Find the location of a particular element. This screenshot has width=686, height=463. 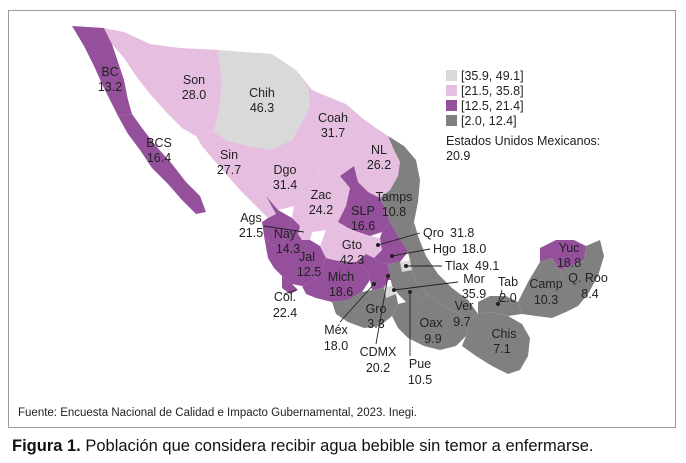

state-shape-chih is located at coordinates (262, 100).